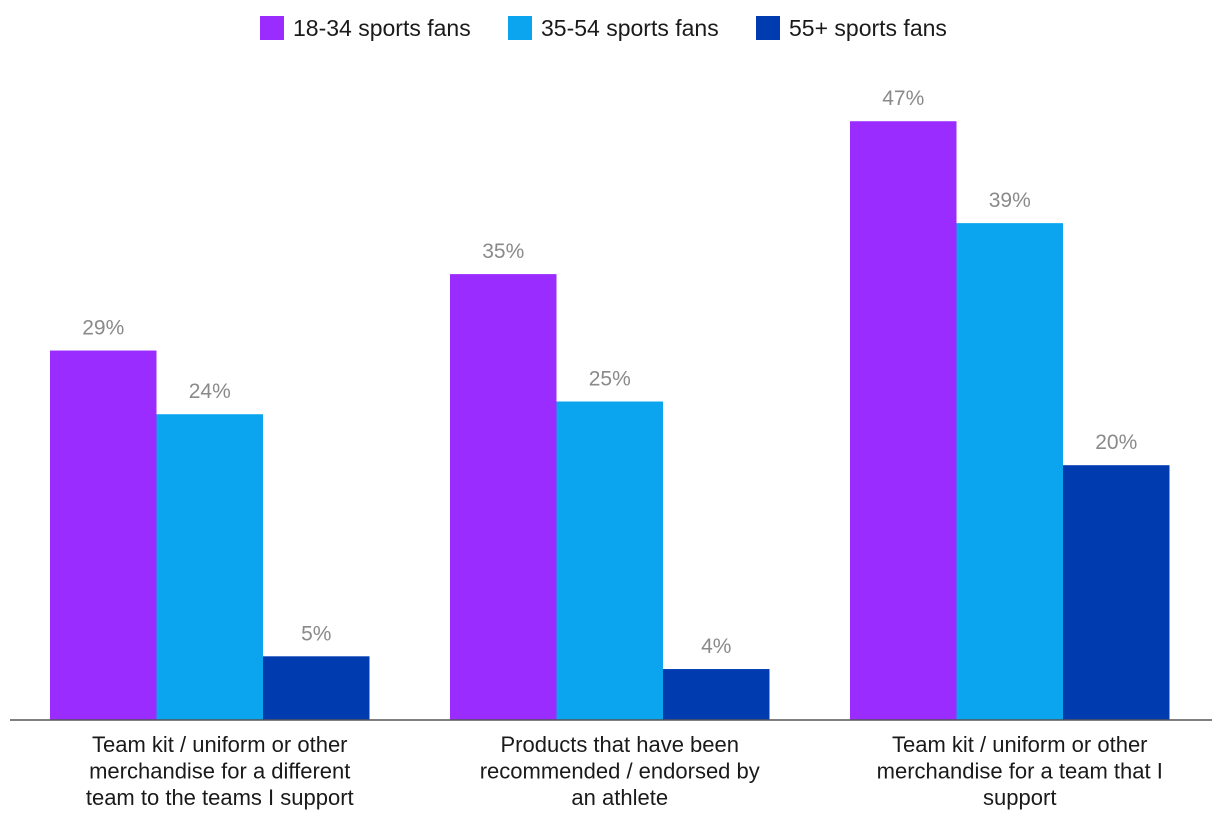 The height and width of the screenshot is (826, 1220). Describe the element at coordinates (620, 744) in the screenshot. I see `category-label-line: Products that have been` at that location.